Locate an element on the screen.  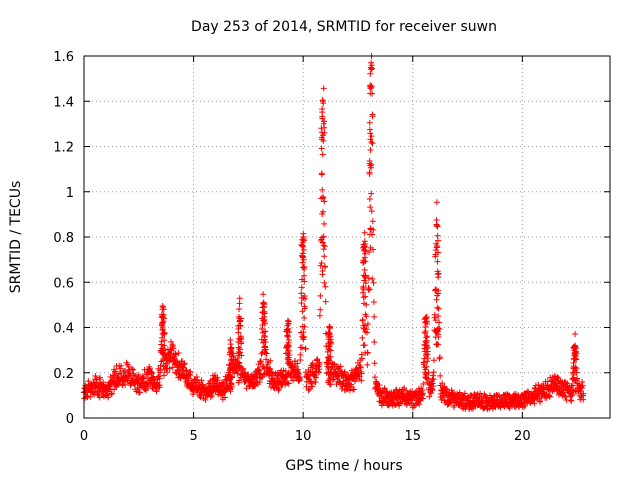
y-tick-label: 0.8 is located at coordinates (63, 238).